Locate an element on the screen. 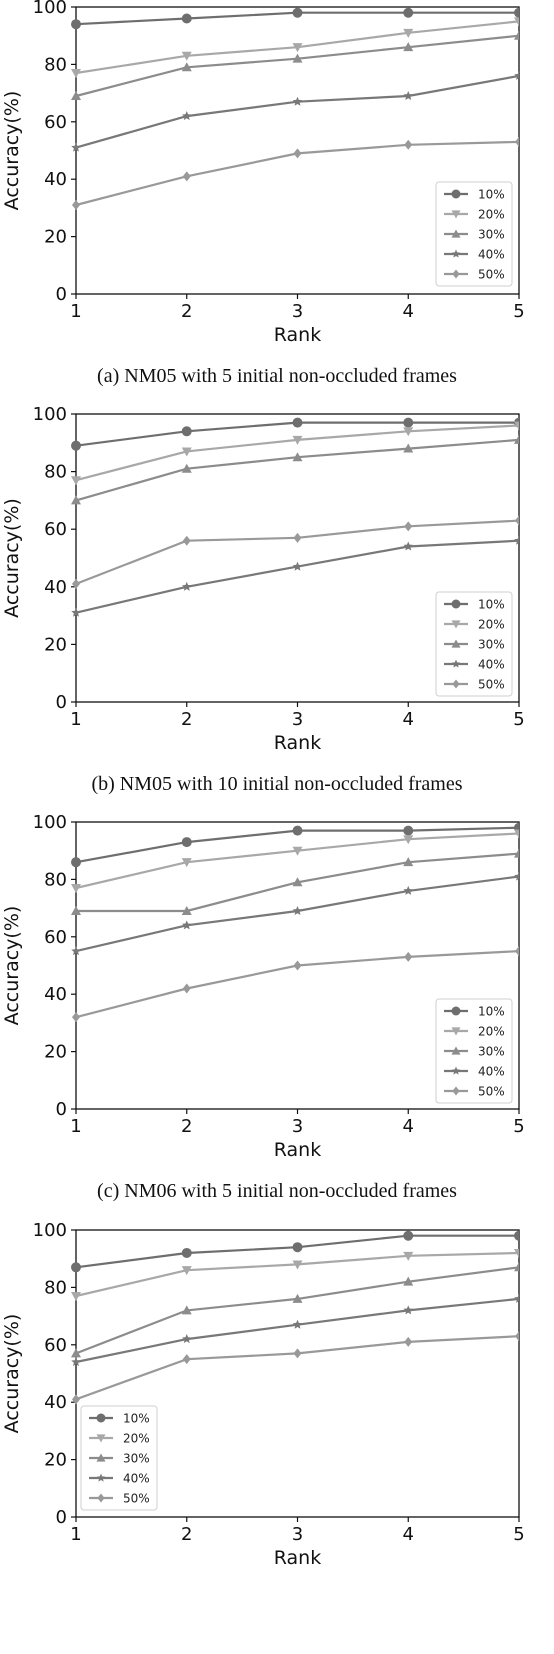 Image resolution: width=554 pixels, height=1654 pixels. x-tick-label: 1 is located at coordinates (75, 1534).